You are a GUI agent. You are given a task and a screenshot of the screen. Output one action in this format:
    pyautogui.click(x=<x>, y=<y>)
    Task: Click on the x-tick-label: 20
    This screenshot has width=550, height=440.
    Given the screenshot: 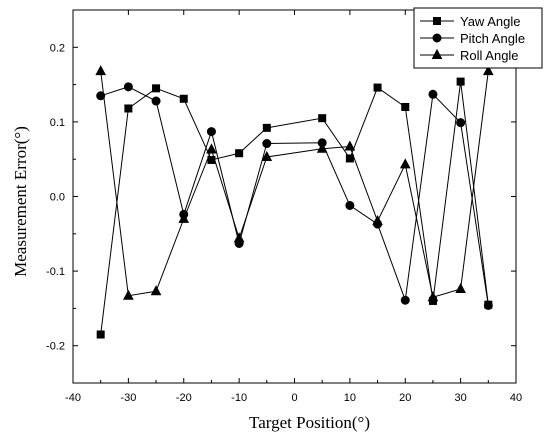 What is the action you would take?
    pyautogui.click(x=405, y=398)
    